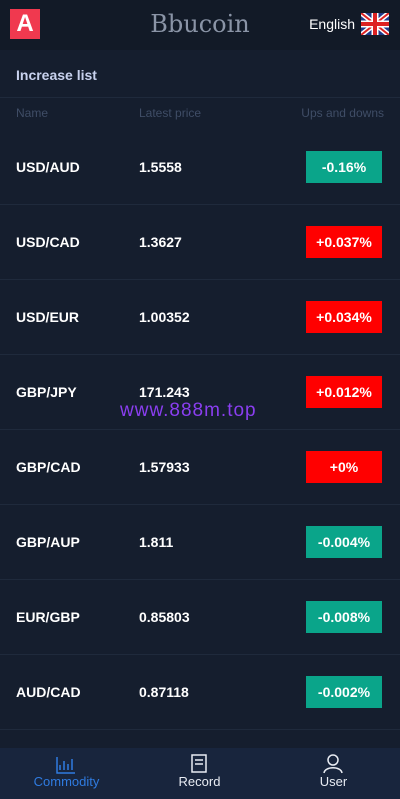 Image resolution: width=400 pixels, height=799 pixels. I want to click on price: 1.3627, so click(160, 242).